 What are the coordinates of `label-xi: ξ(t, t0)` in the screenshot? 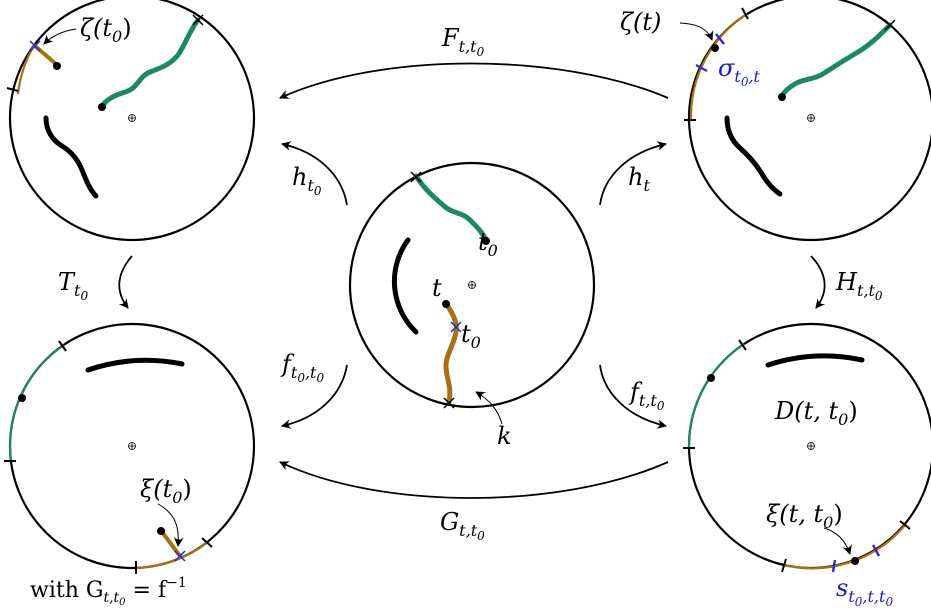 It's located at (804, 516).